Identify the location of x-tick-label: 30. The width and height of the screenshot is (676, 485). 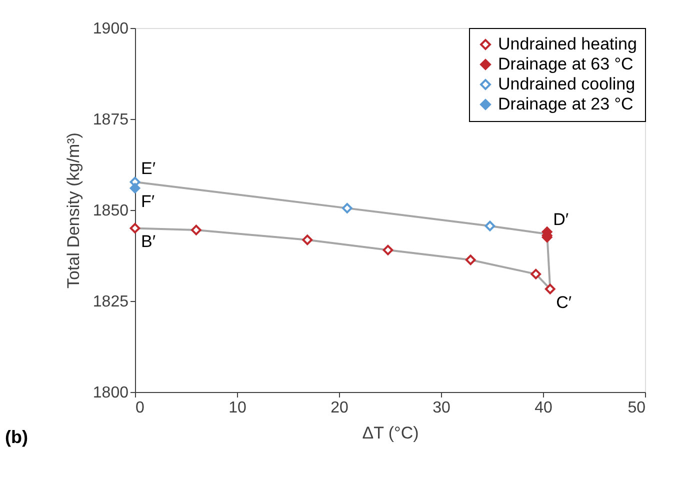
(441, 408).